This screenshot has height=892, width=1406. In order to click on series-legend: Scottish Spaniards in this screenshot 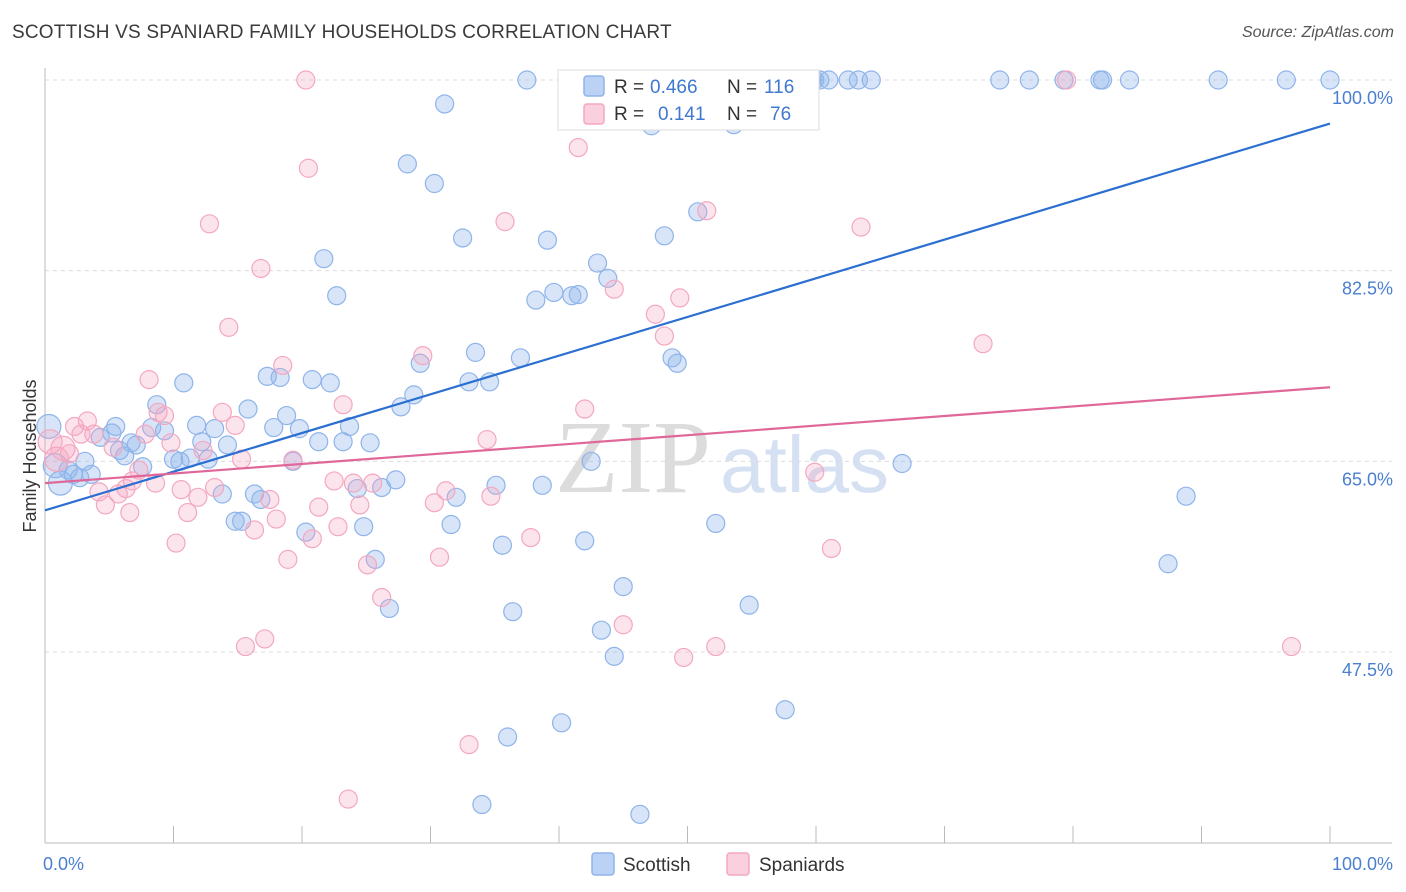, I will do `click(718, 864)`.